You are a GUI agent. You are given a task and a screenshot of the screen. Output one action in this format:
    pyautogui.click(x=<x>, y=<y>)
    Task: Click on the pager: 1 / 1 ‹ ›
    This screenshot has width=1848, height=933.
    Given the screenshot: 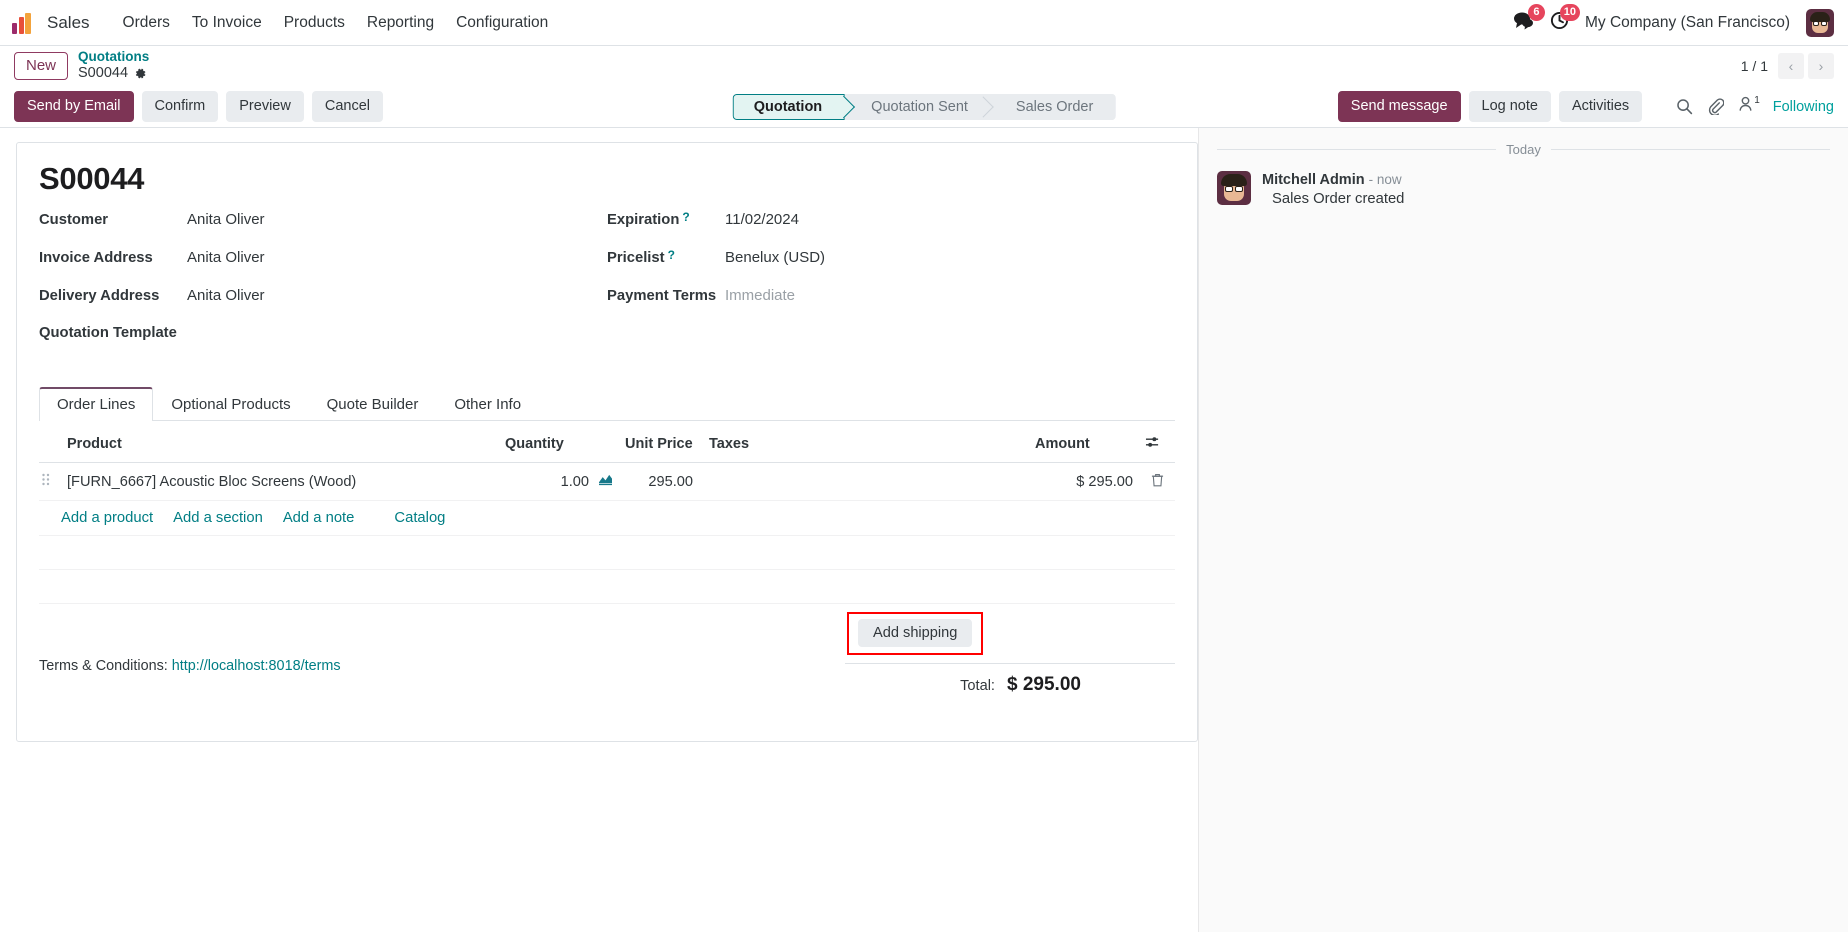 What is the action you would take?
    pyautogui.click(x=1787, y=66)
    